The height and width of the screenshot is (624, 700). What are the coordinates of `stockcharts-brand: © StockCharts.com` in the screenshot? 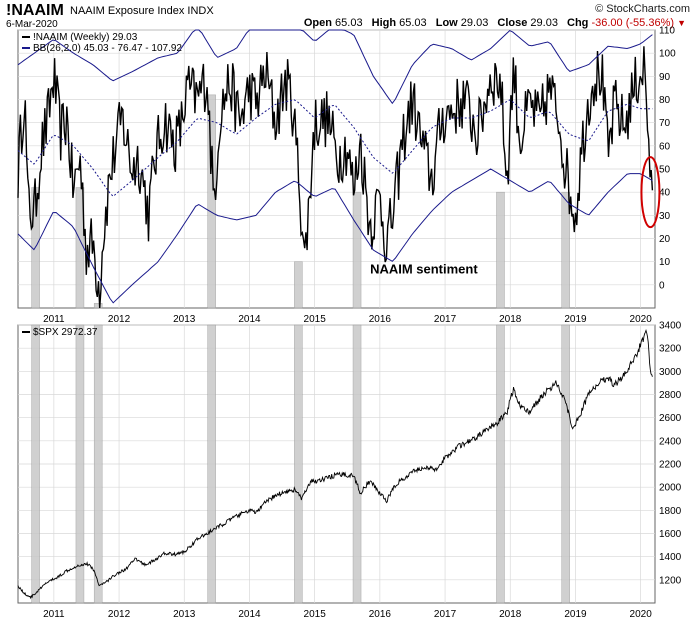 It's located at (642, 9).